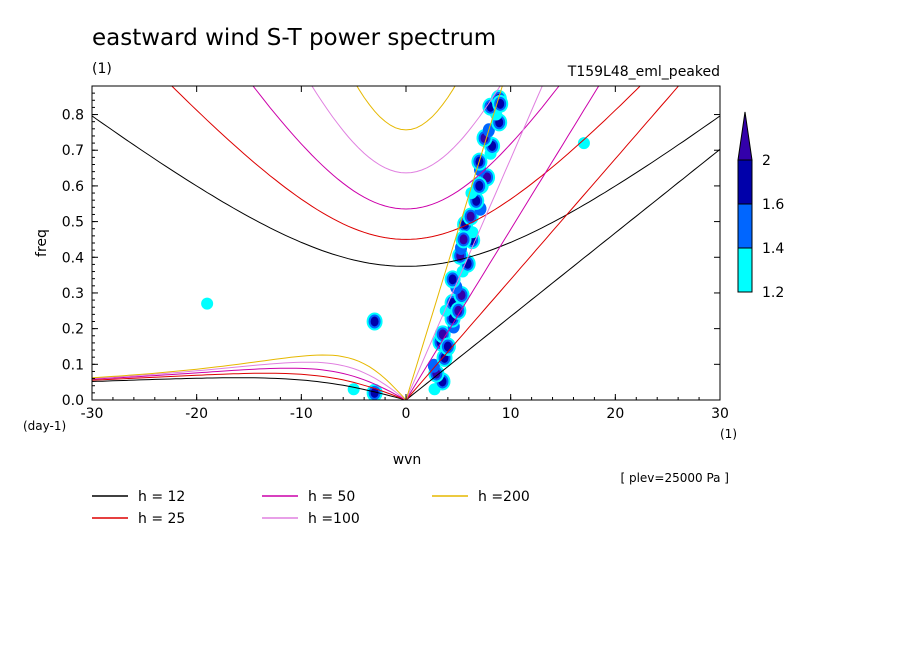 The width and height of the screenshot is (904, 654). I want to click on chart-units: (1), so click(102, 69).